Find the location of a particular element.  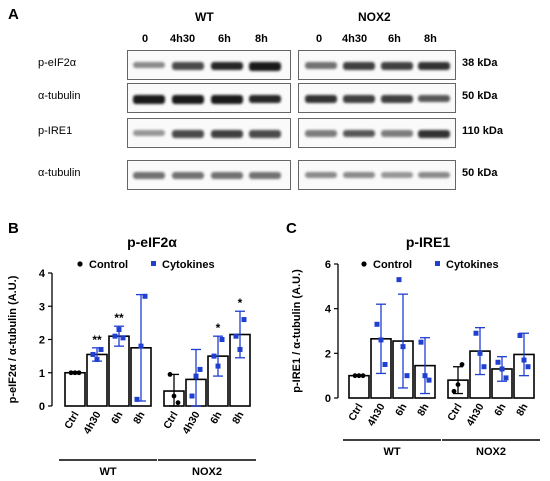

legend-marker-control is located at coordinates (364, 264).